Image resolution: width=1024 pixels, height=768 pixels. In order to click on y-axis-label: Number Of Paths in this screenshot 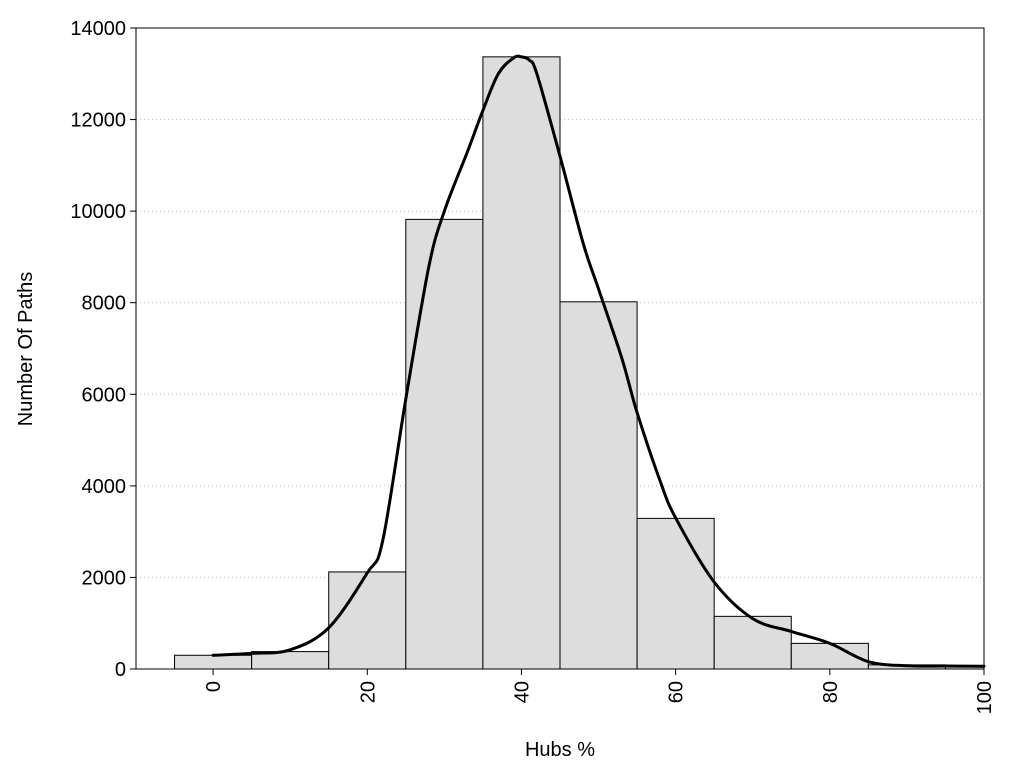, I will do `click(26, 349)`.